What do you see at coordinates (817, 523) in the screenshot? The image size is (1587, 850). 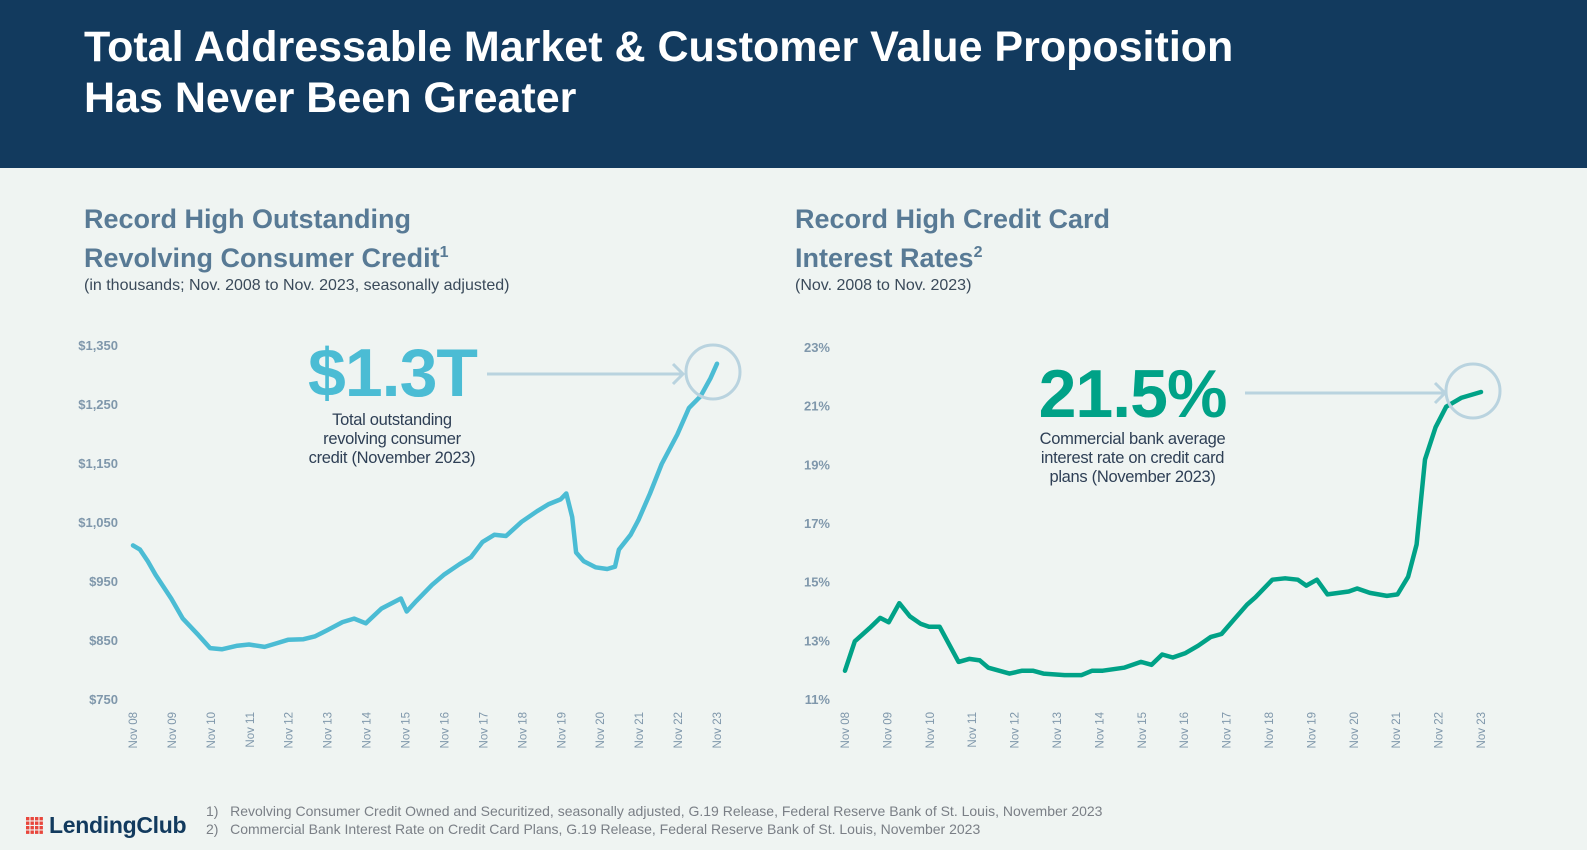 I see `y-tick-label: 17%` at bounding box center [817, 523].